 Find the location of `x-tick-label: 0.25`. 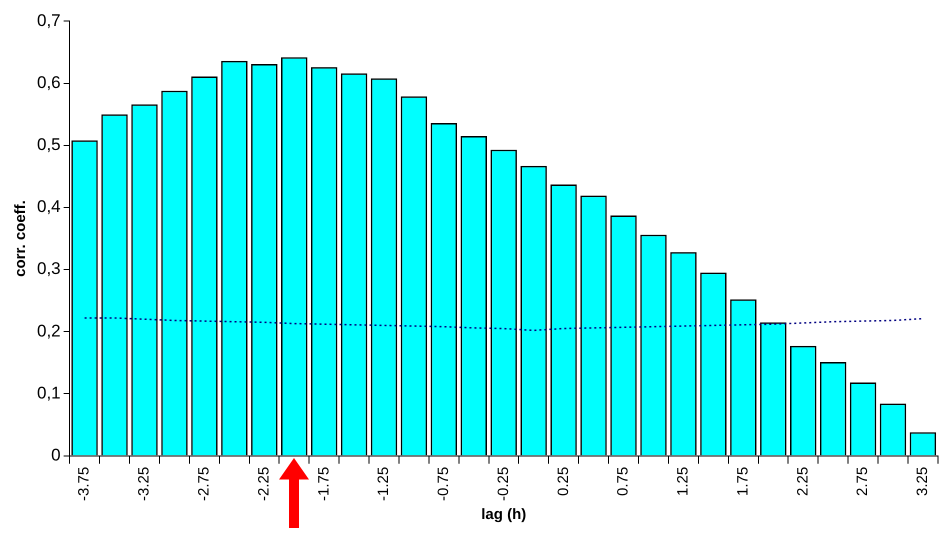

x-tick-label: 0.25 is located at coordinates (563, 481).